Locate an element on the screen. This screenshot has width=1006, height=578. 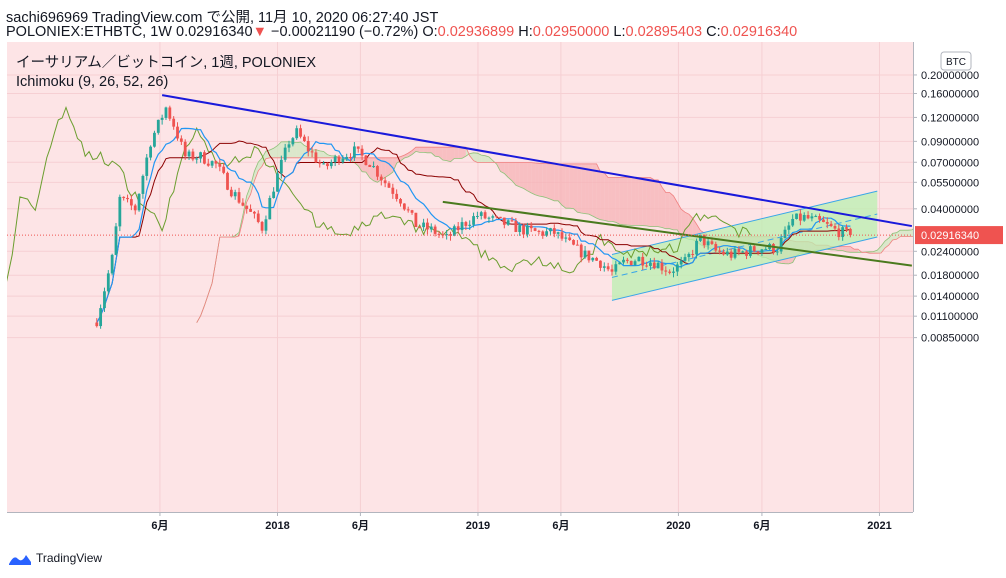
price-change: −0.00021190 (−0.72%) is located at coordinates (345, 32).